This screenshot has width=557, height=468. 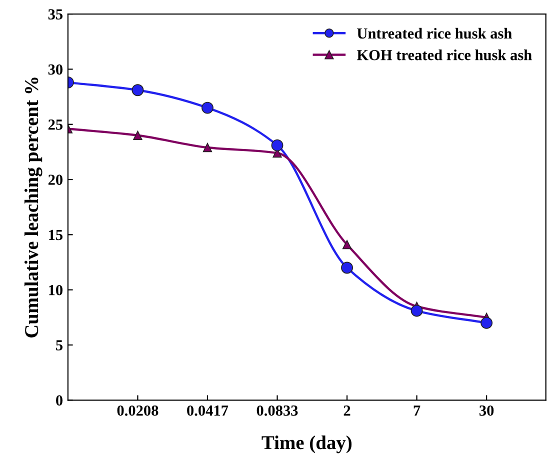 I want to click on x-tick-label: 0.0417, so click(x=207, y=410).